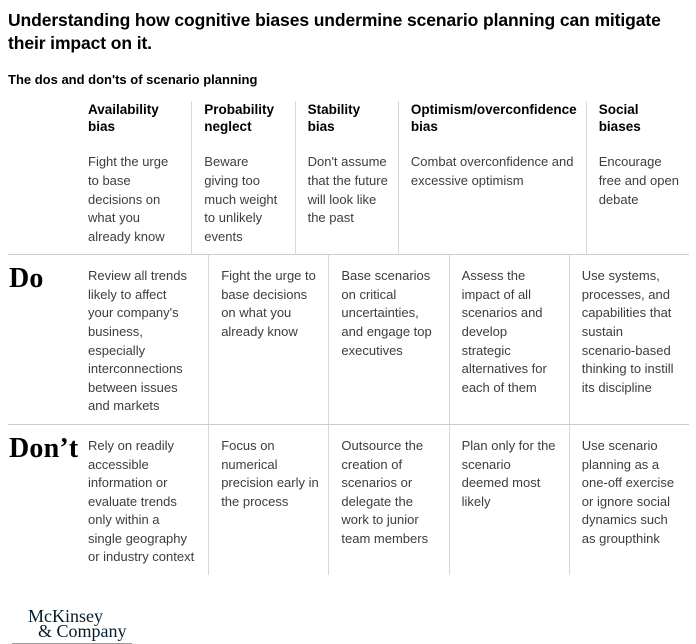 This screenshot has width=696, height=644. I want to click on do-row-label: Do, so click(26, 279).